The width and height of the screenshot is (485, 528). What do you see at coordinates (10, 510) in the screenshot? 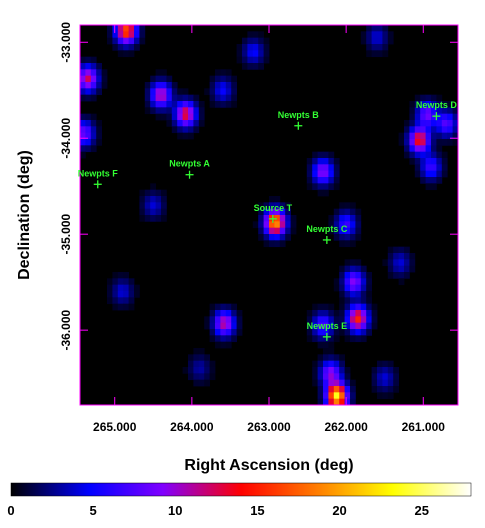
I see `colorbar-tick-label: 0` at bounding box center [10, 510].